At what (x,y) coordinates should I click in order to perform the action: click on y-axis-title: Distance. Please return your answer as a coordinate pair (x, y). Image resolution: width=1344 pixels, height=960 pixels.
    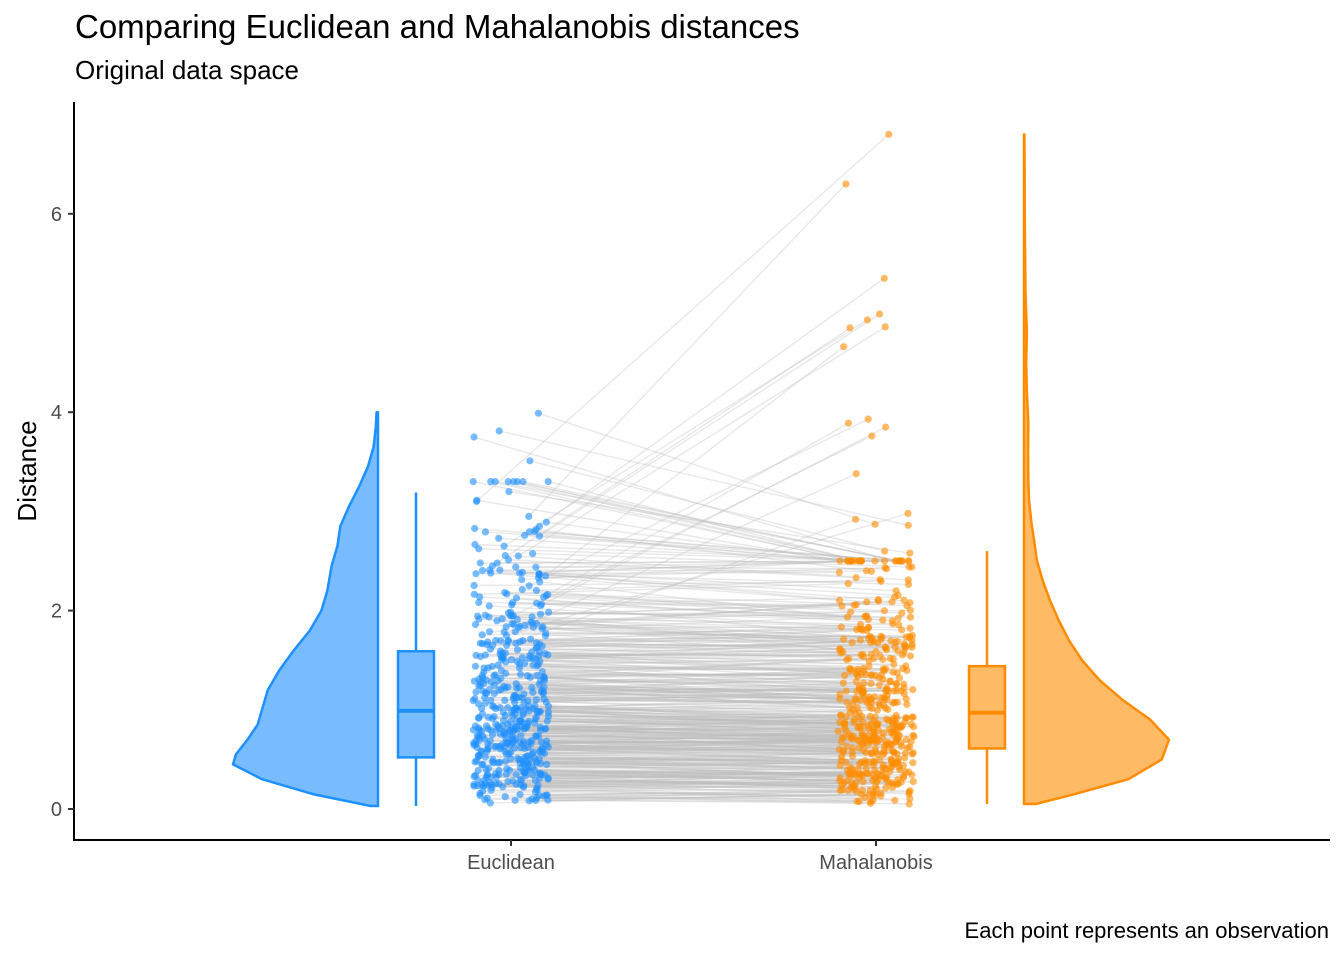
    Looking at the image, I should click on (27, 470).